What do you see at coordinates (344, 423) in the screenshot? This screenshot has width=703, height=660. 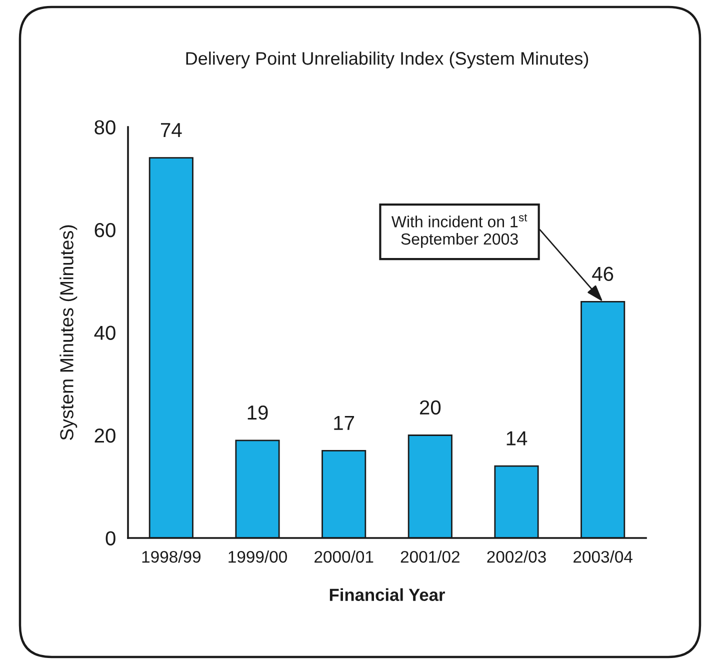 I see `data-label: 17` at bounding box center [344, 423].